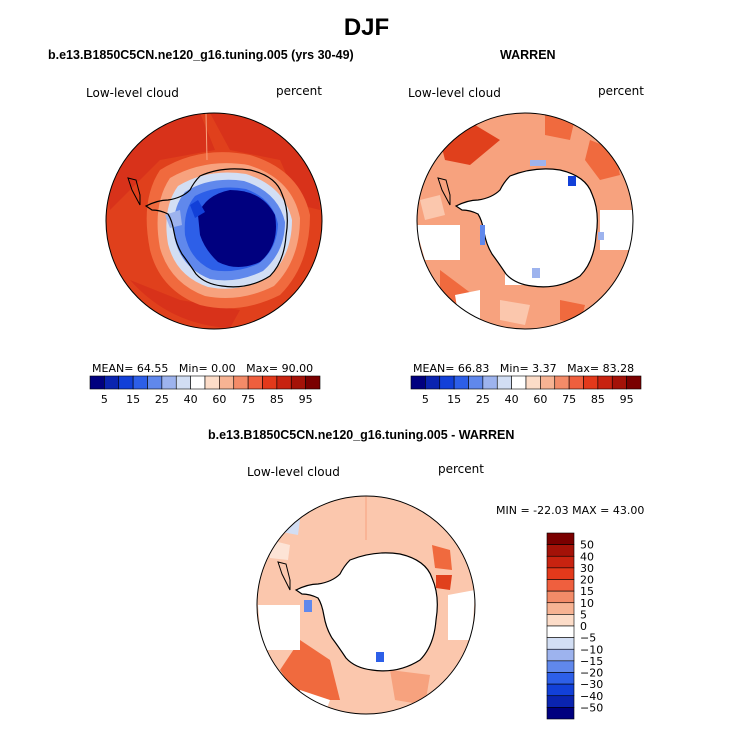 The width and height of the screenshot is (733, 730). What do you see at coordinates (152, 368) in the screenshot?
I see `mean-value: 64.55` at bounding box center [152, 368].